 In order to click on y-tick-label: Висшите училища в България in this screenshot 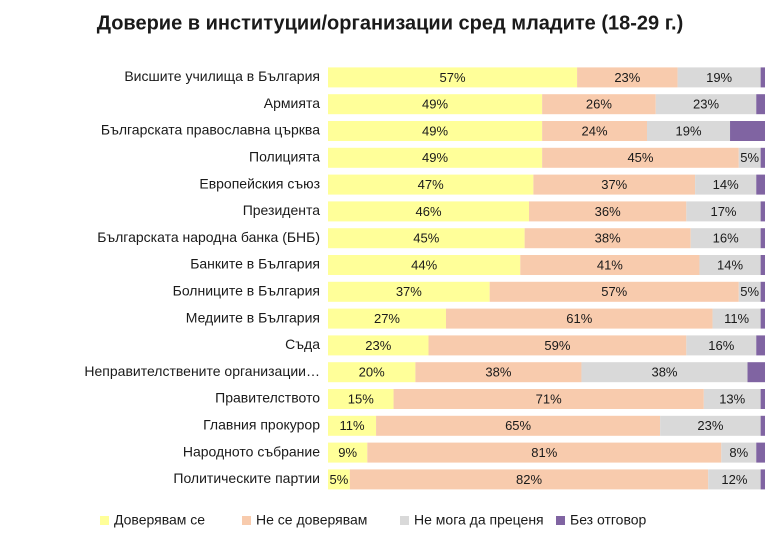, I will do `click(222, 76)`.